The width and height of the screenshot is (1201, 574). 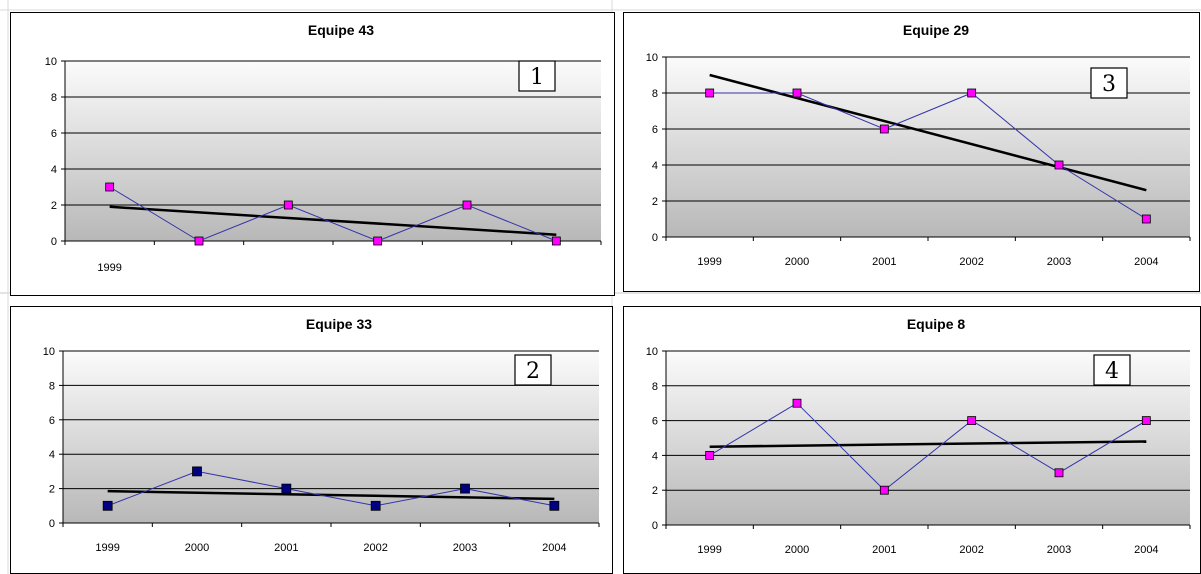 What do you see at coordinates (341, 30) in the screenshot?
I see `chart-title: Equipe 43` at bounding box center [341, 30].